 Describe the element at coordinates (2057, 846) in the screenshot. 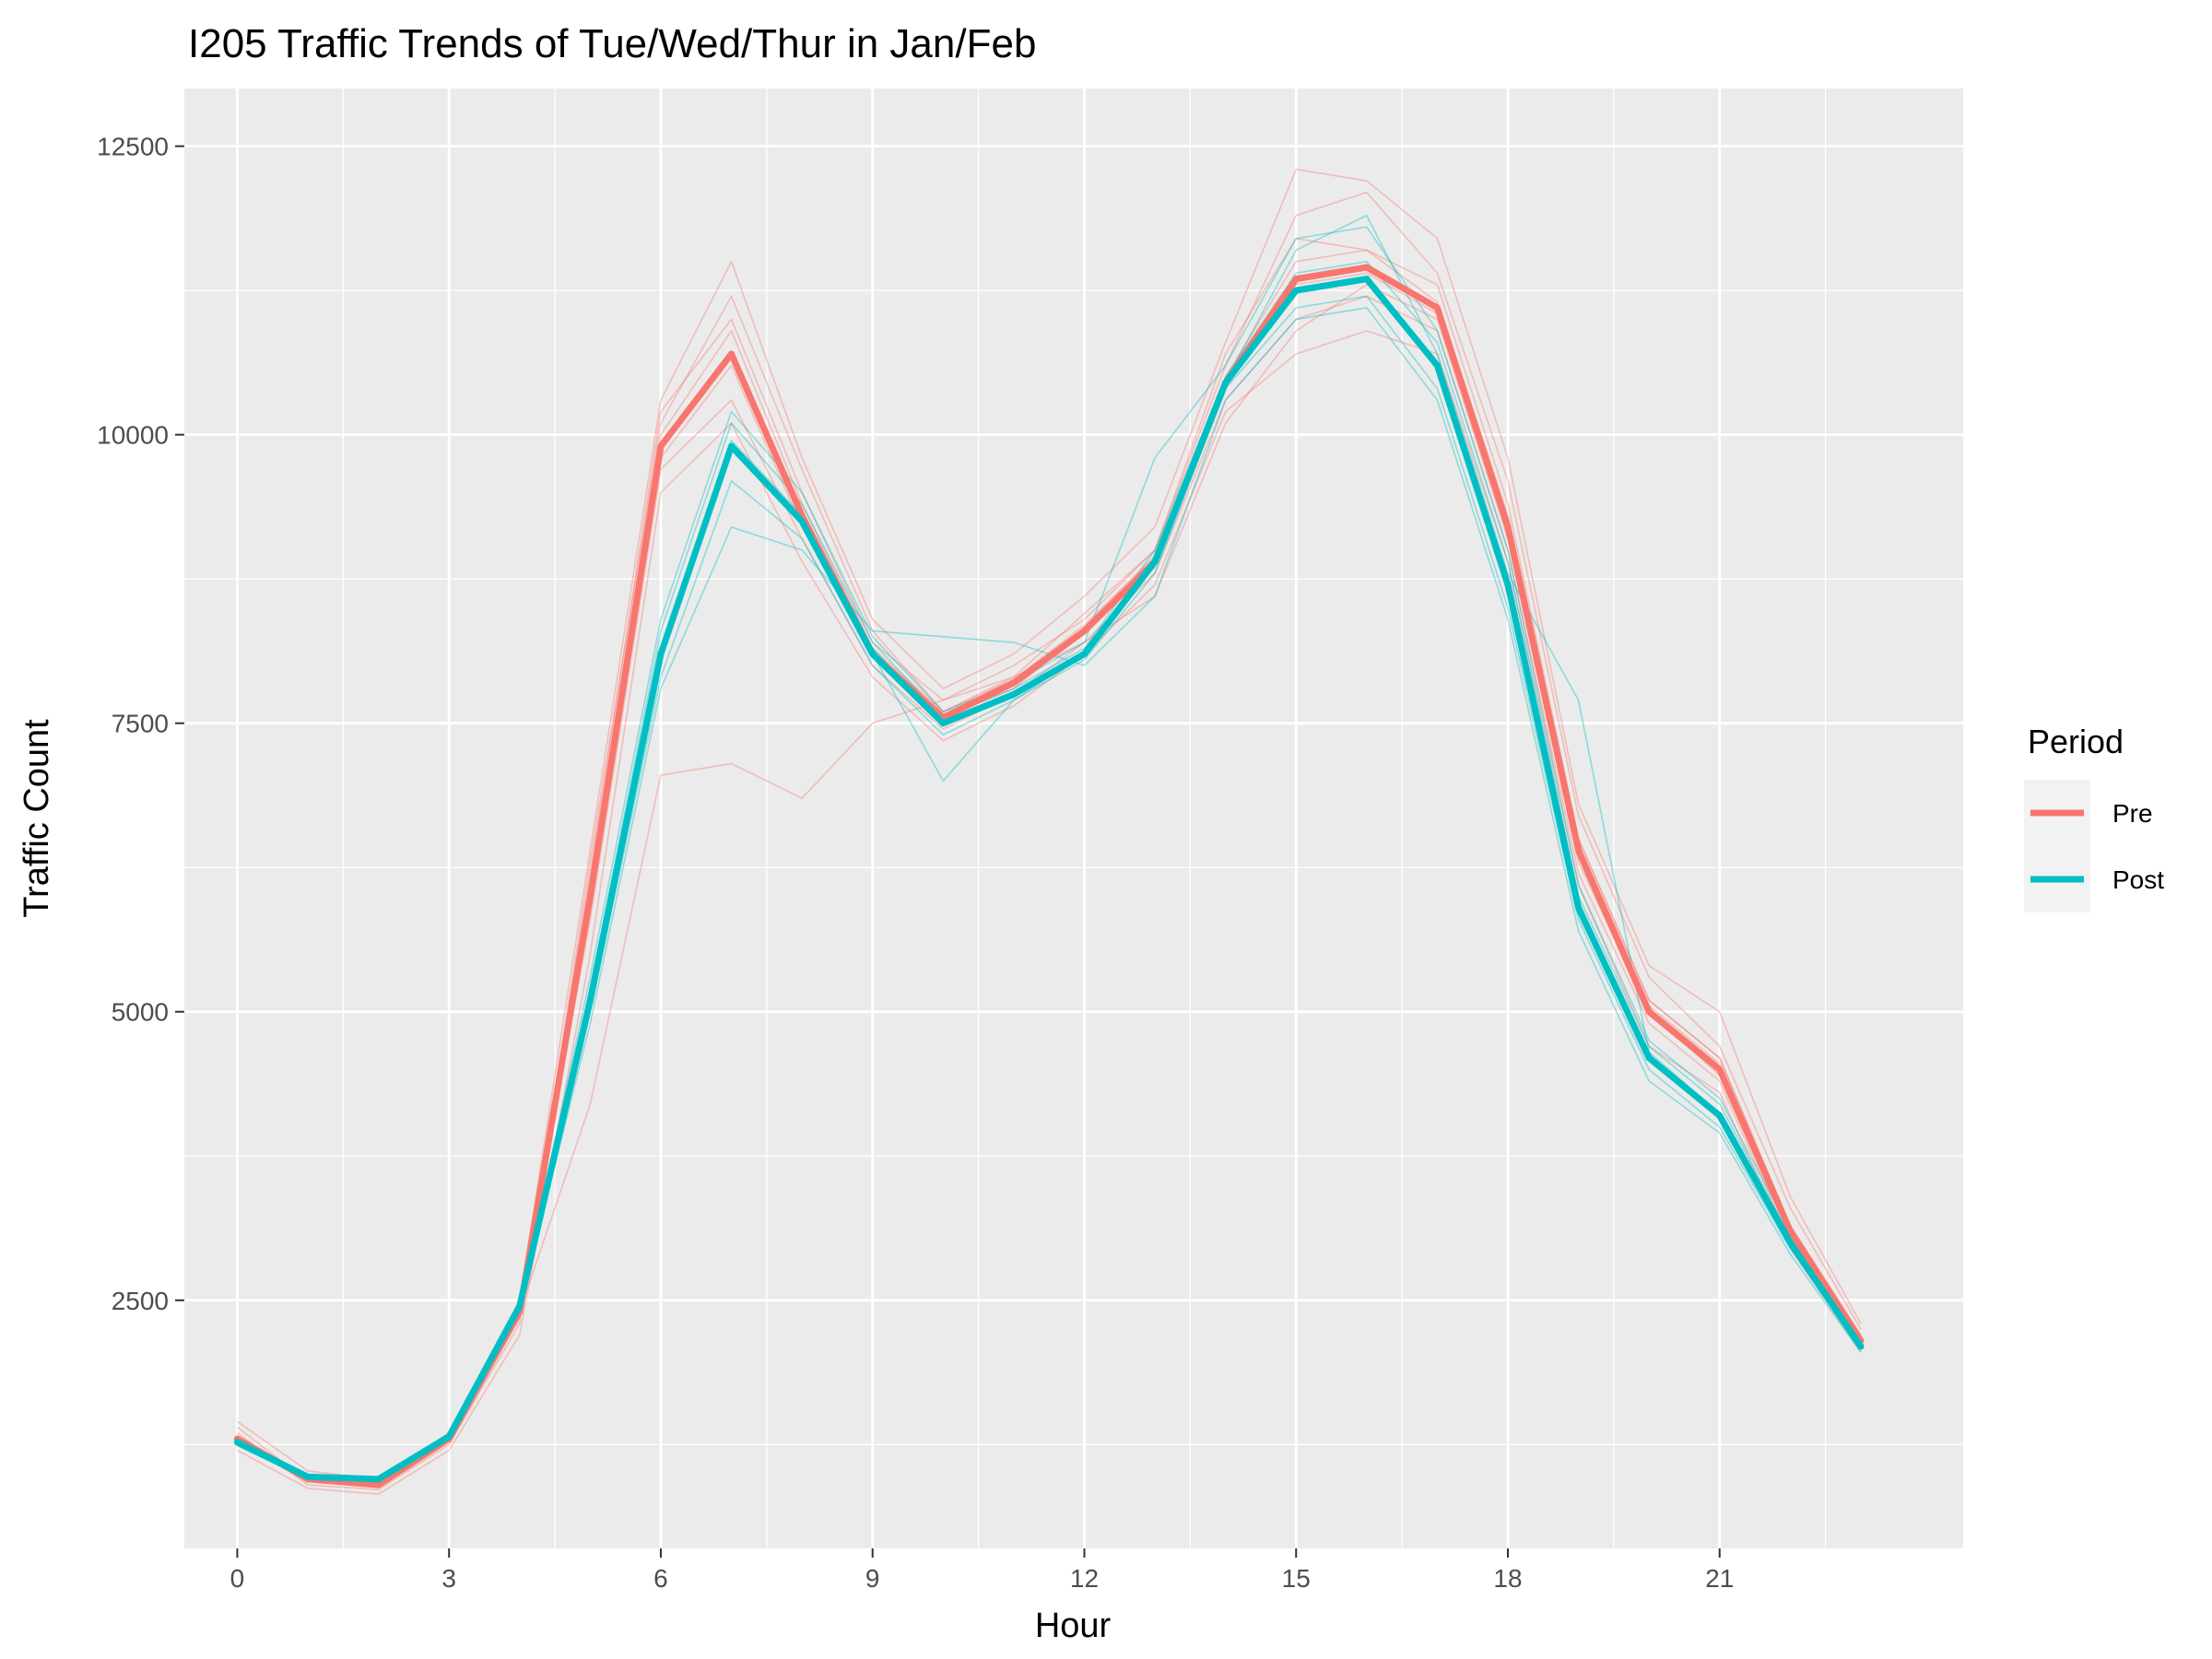

I see `legend-key-background` at that location.